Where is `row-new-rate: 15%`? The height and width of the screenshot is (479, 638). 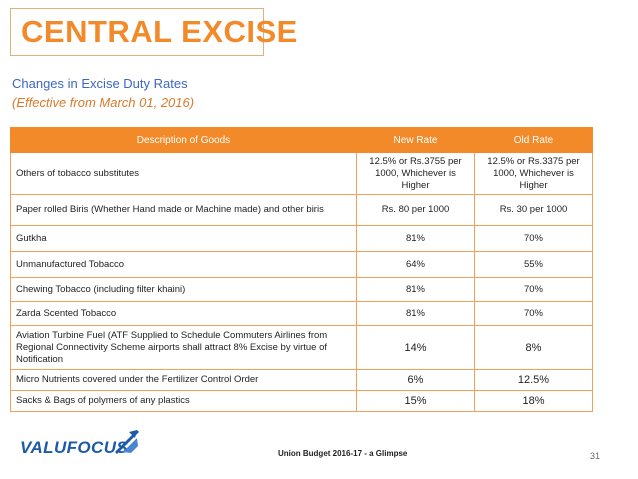
row-new-rate: 15% is located at coordinates (415, 401).